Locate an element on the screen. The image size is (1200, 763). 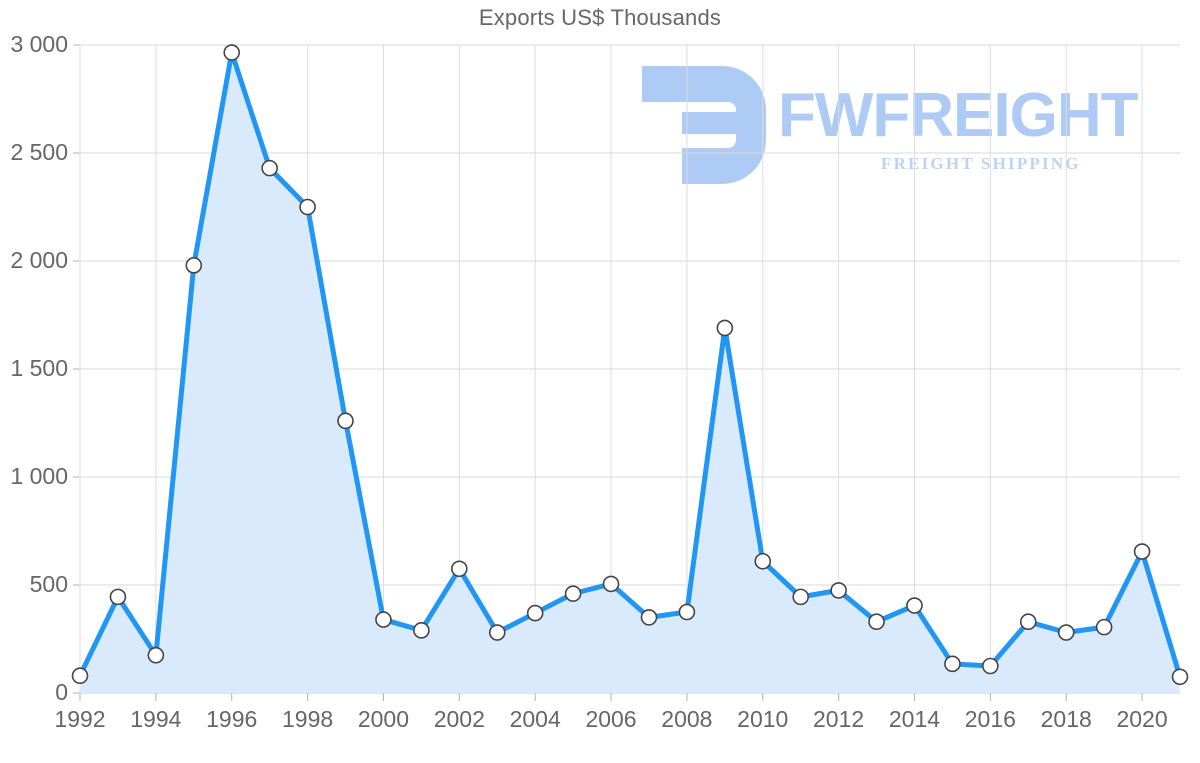
x-axis-tick-label: 2006 is located at coordinates (611, 719).